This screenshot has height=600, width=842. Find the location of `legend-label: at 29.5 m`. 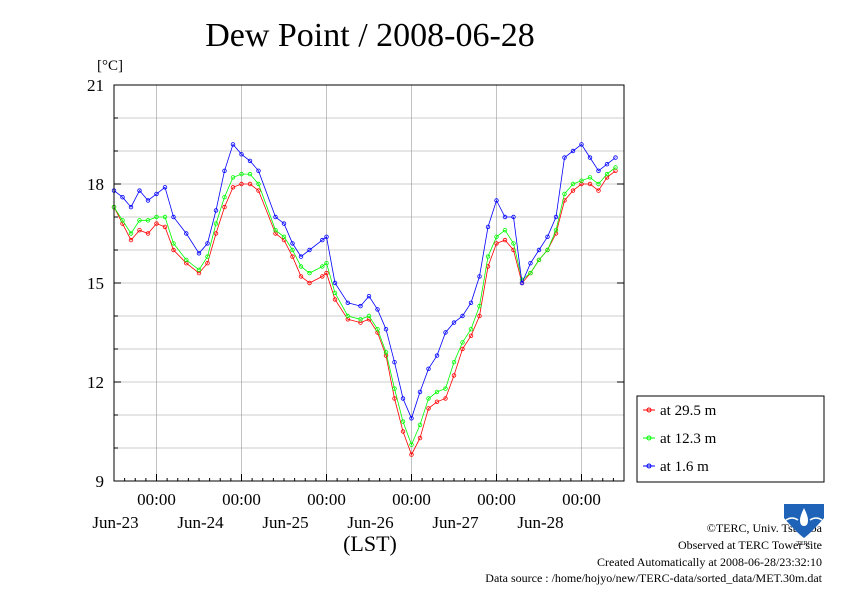

legend-label: at 29.5 m is located at coordinates (688, 411).